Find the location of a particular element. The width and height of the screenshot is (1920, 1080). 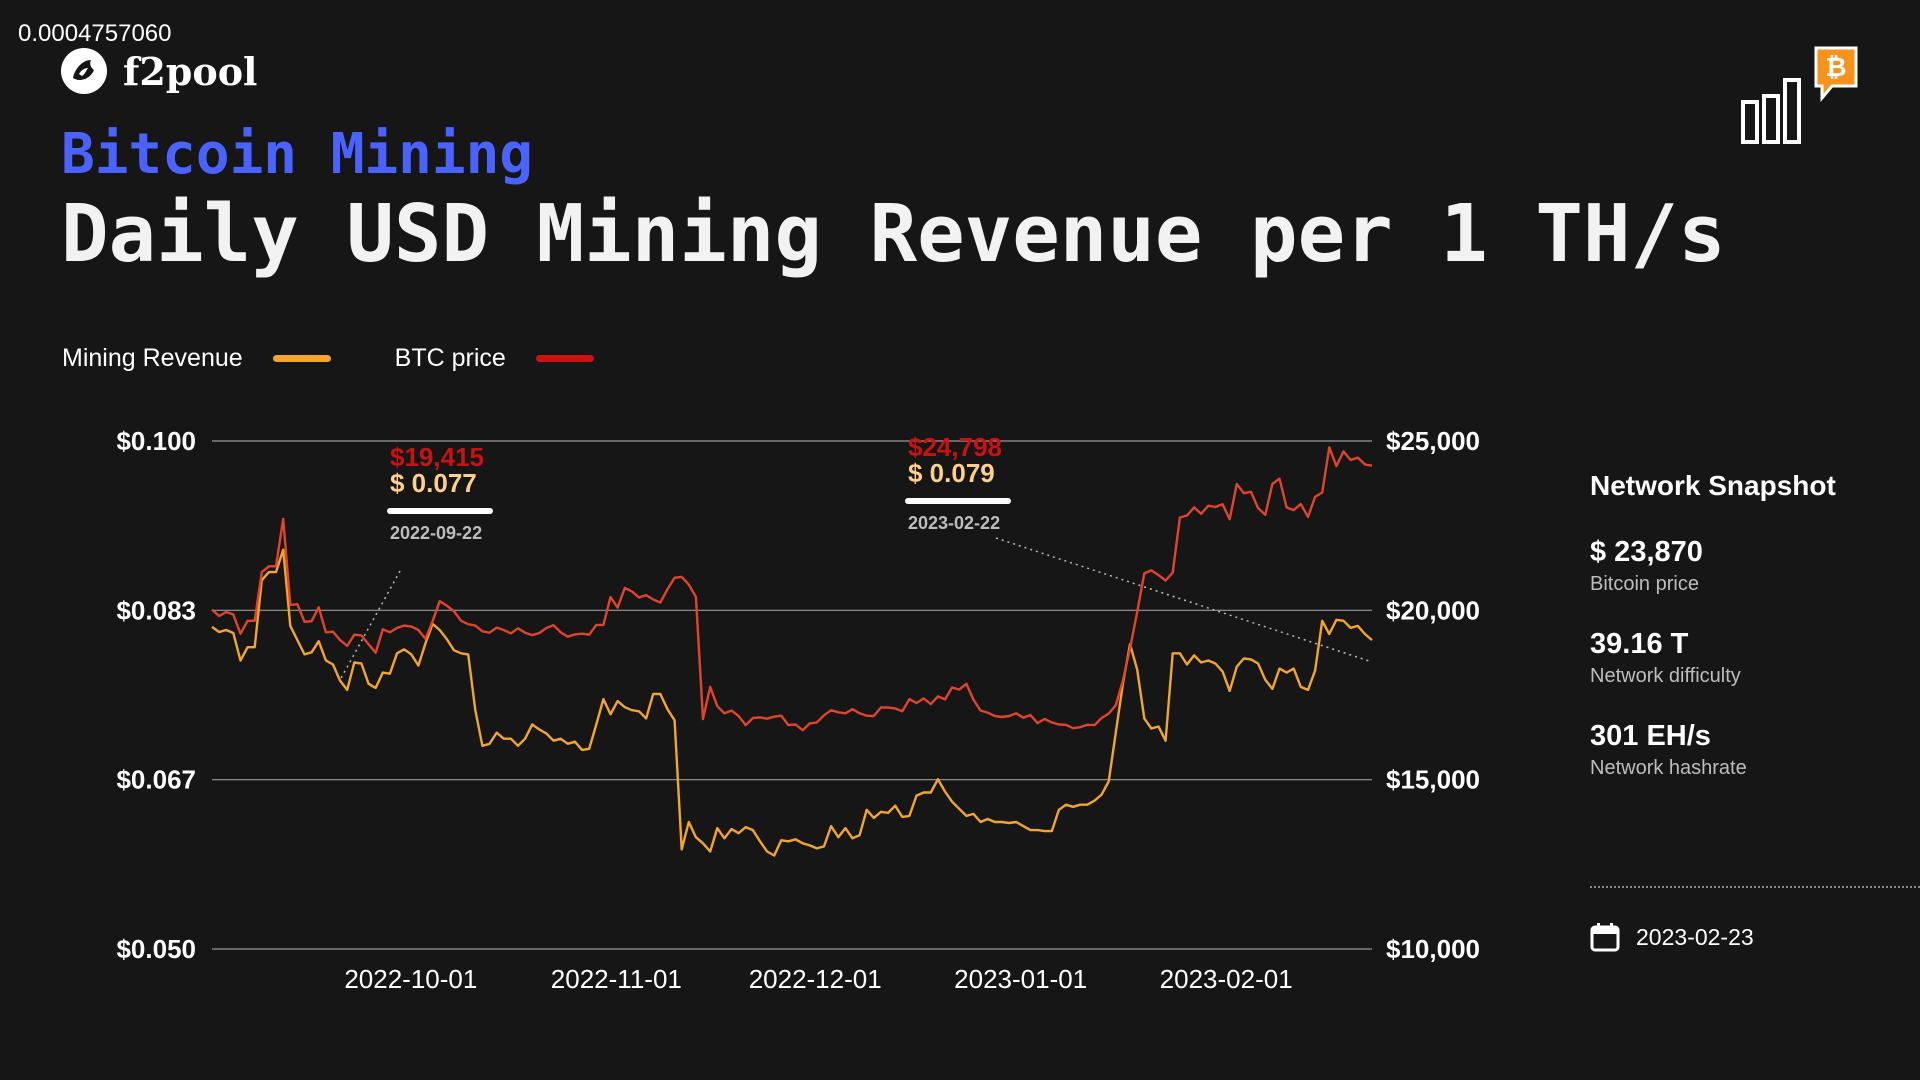

stat-label: Network hashrate is located at coordinates (1668, 768).